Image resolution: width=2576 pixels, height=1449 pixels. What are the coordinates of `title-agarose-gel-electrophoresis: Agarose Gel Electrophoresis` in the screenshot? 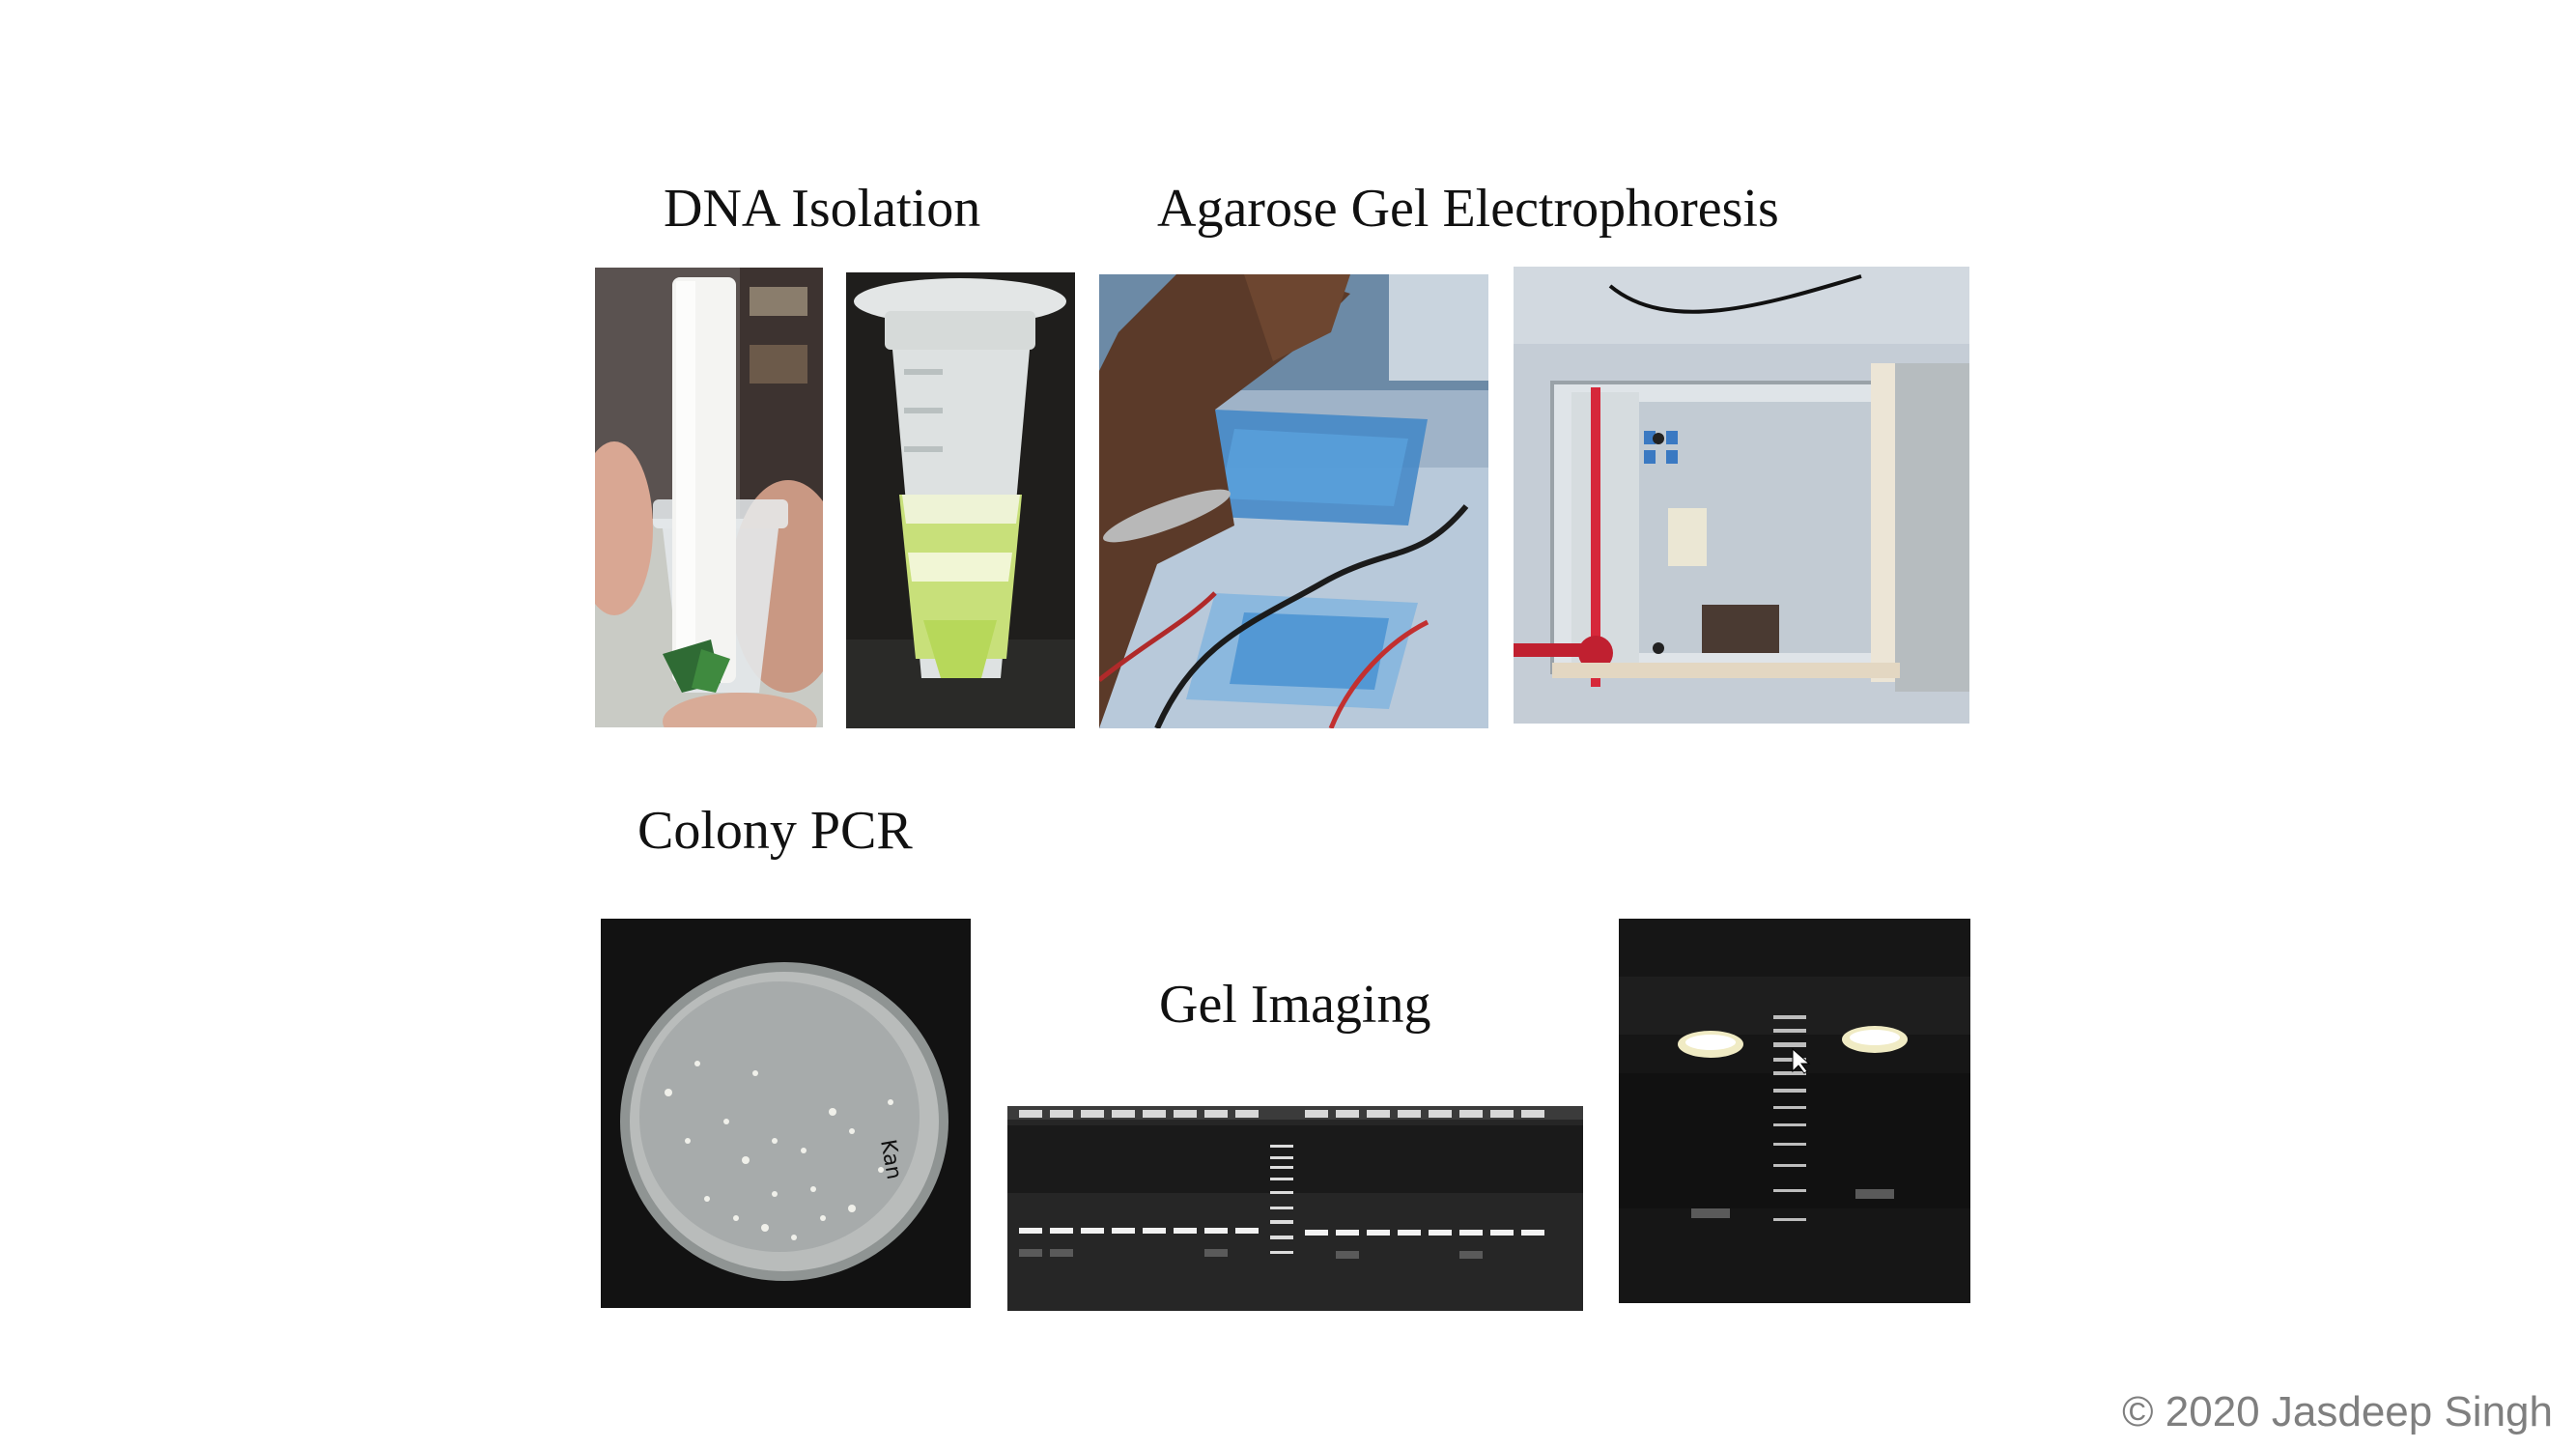 It's located at (1468, 209).